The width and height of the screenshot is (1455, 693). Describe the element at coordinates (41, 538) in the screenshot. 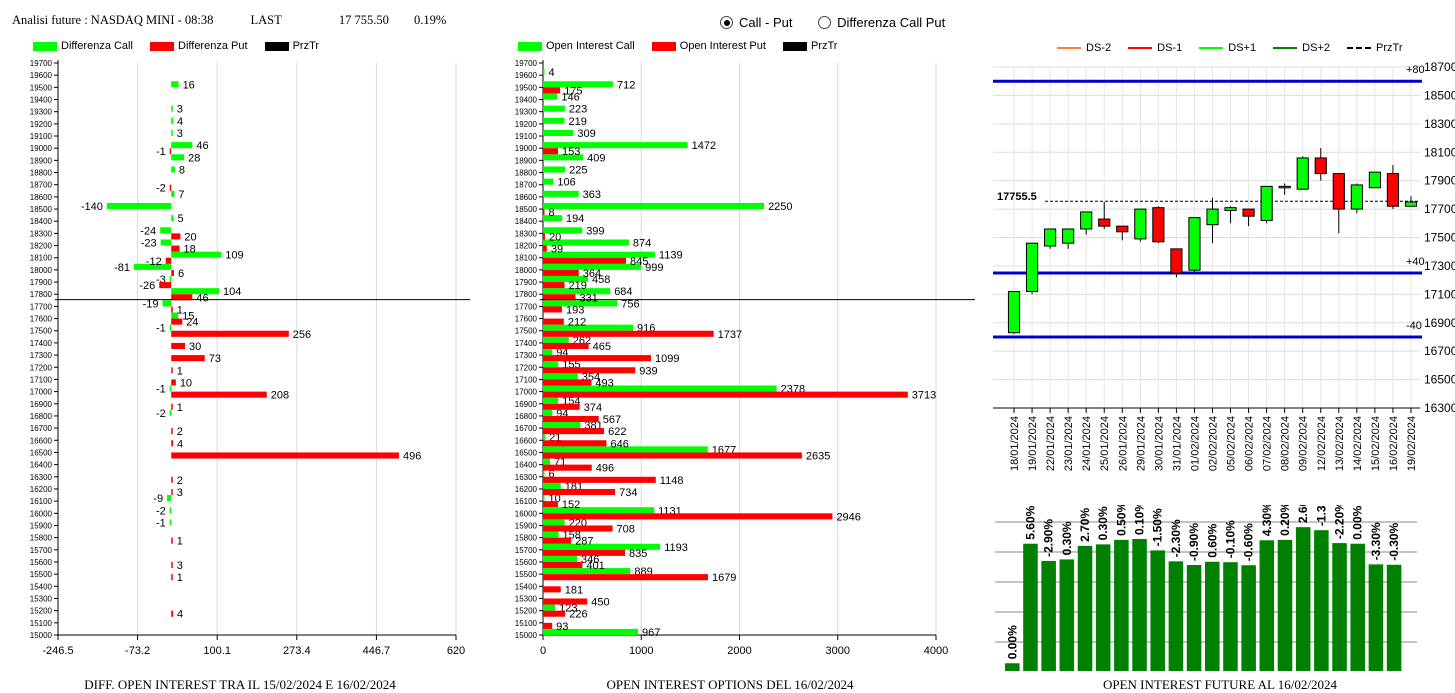

I see `strike-label: 15800` at that location.